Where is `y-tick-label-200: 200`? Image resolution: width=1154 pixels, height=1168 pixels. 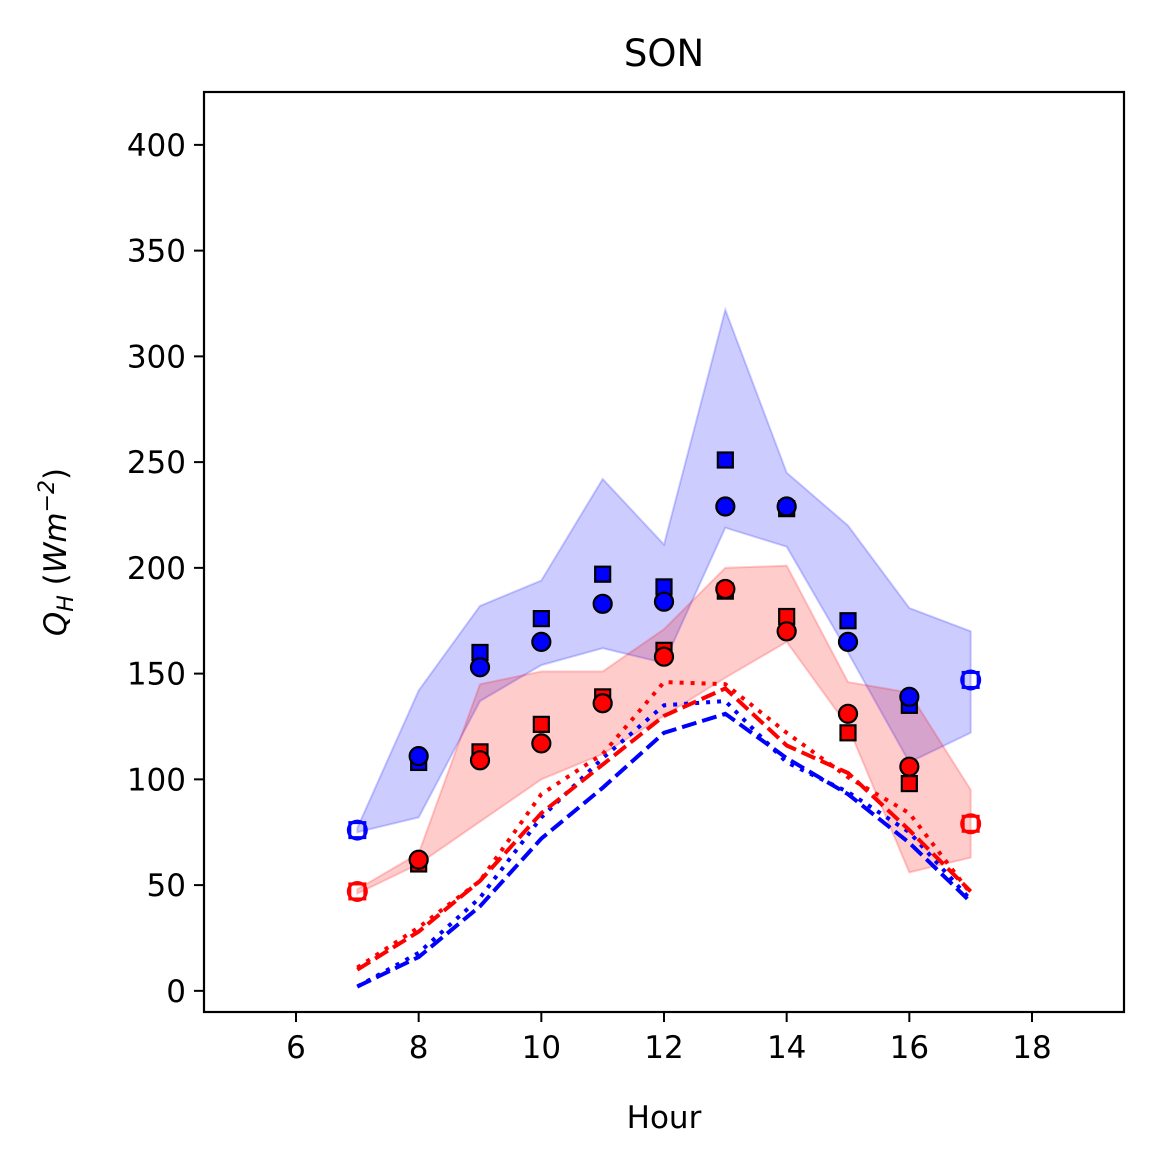 y-tick-label-200: 200 is located at coordinates (156, 569).